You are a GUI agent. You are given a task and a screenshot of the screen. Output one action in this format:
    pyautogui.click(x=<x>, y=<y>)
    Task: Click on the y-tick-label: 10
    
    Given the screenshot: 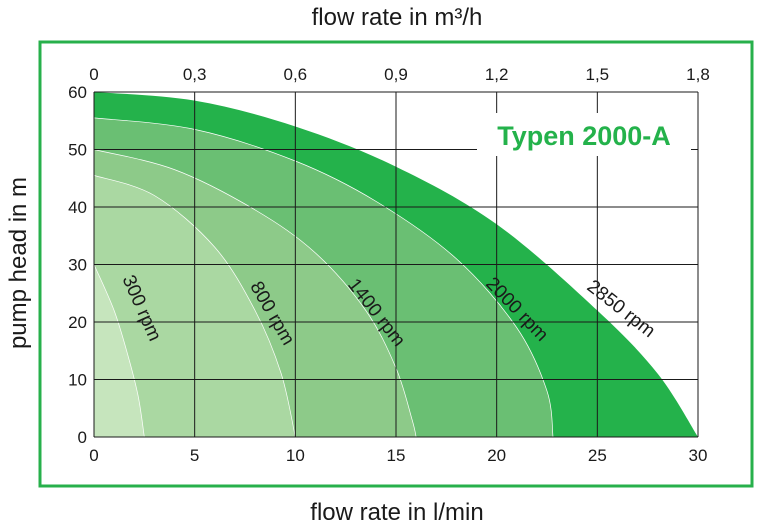 What is the action you would take?
    pyautogui.click(x=77, y=380)
    